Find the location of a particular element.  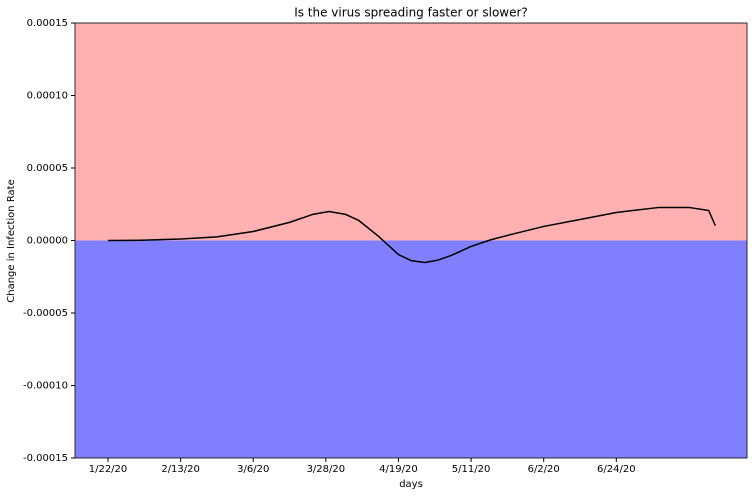

x-tick-label: 3/28/20 is located at coordinates (326, 469).